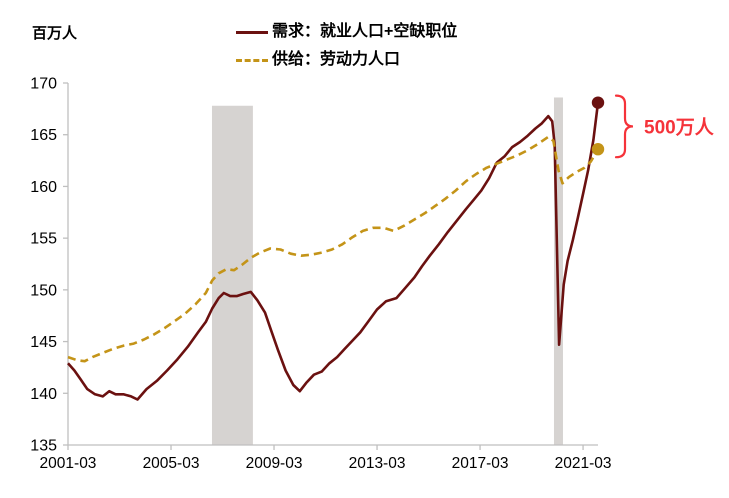  I want to click on demand-line-swatch-icon, so click(252, 32).